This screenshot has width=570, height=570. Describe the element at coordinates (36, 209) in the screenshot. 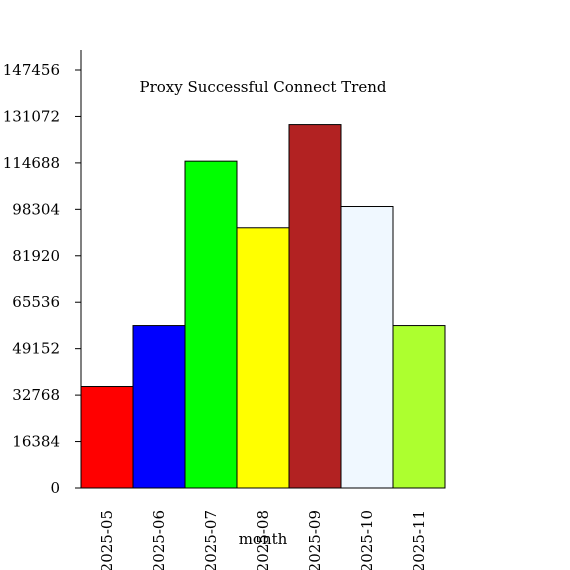

I see `y-tick-label: 98304` at that location.